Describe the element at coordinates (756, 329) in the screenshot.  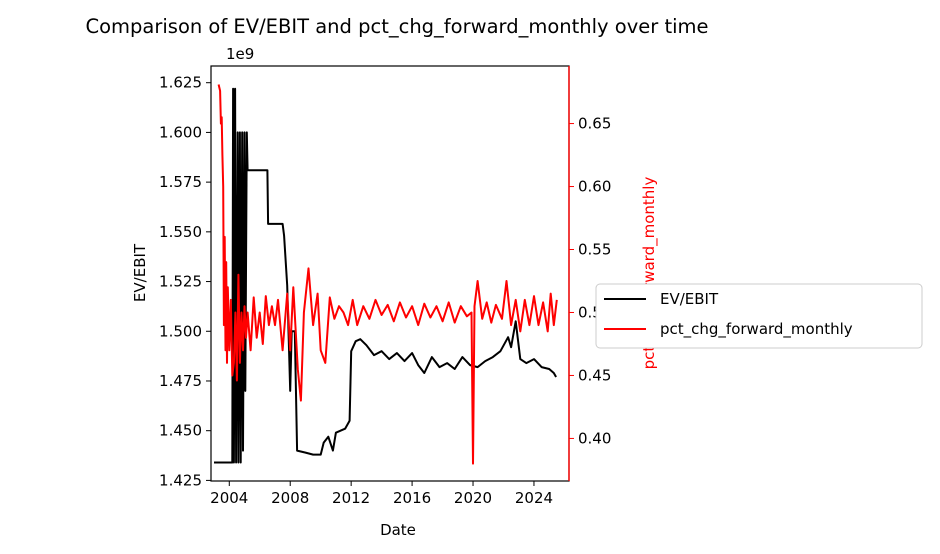
I see `legend-label-pct-chg: pct_chg_forward_monthly` at that location.